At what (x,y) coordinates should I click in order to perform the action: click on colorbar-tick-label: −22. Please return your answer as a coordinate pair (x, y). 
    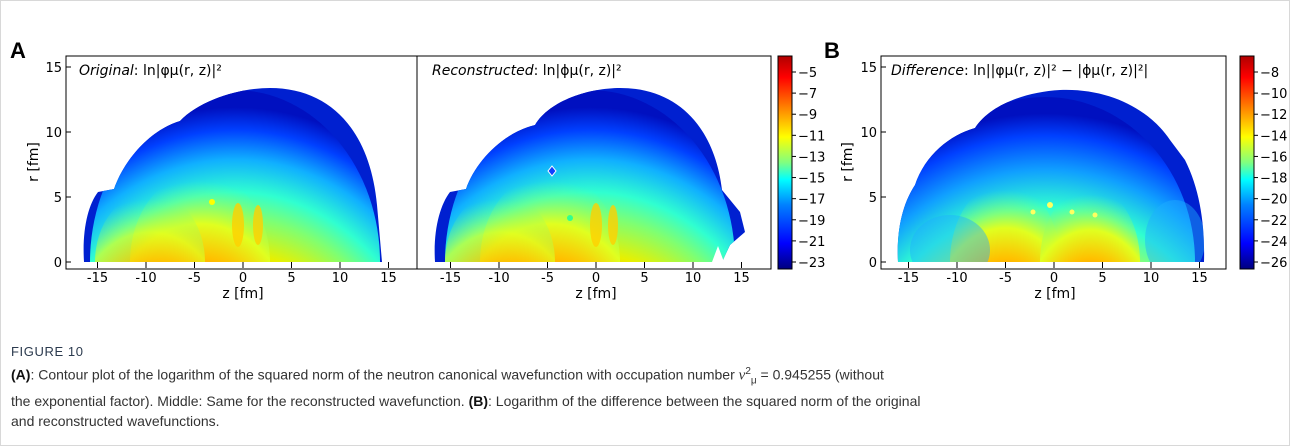
    Looking at the image, I should click on (1273, 221).